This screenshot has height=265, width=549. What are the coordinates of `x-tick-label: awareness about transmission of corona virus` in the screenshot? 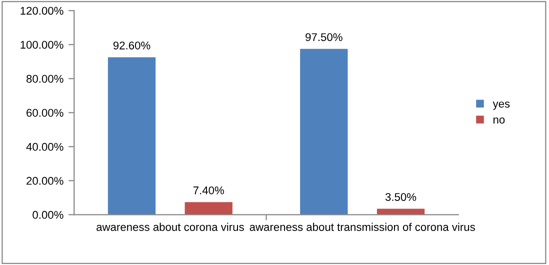 It's located at (362, 226).